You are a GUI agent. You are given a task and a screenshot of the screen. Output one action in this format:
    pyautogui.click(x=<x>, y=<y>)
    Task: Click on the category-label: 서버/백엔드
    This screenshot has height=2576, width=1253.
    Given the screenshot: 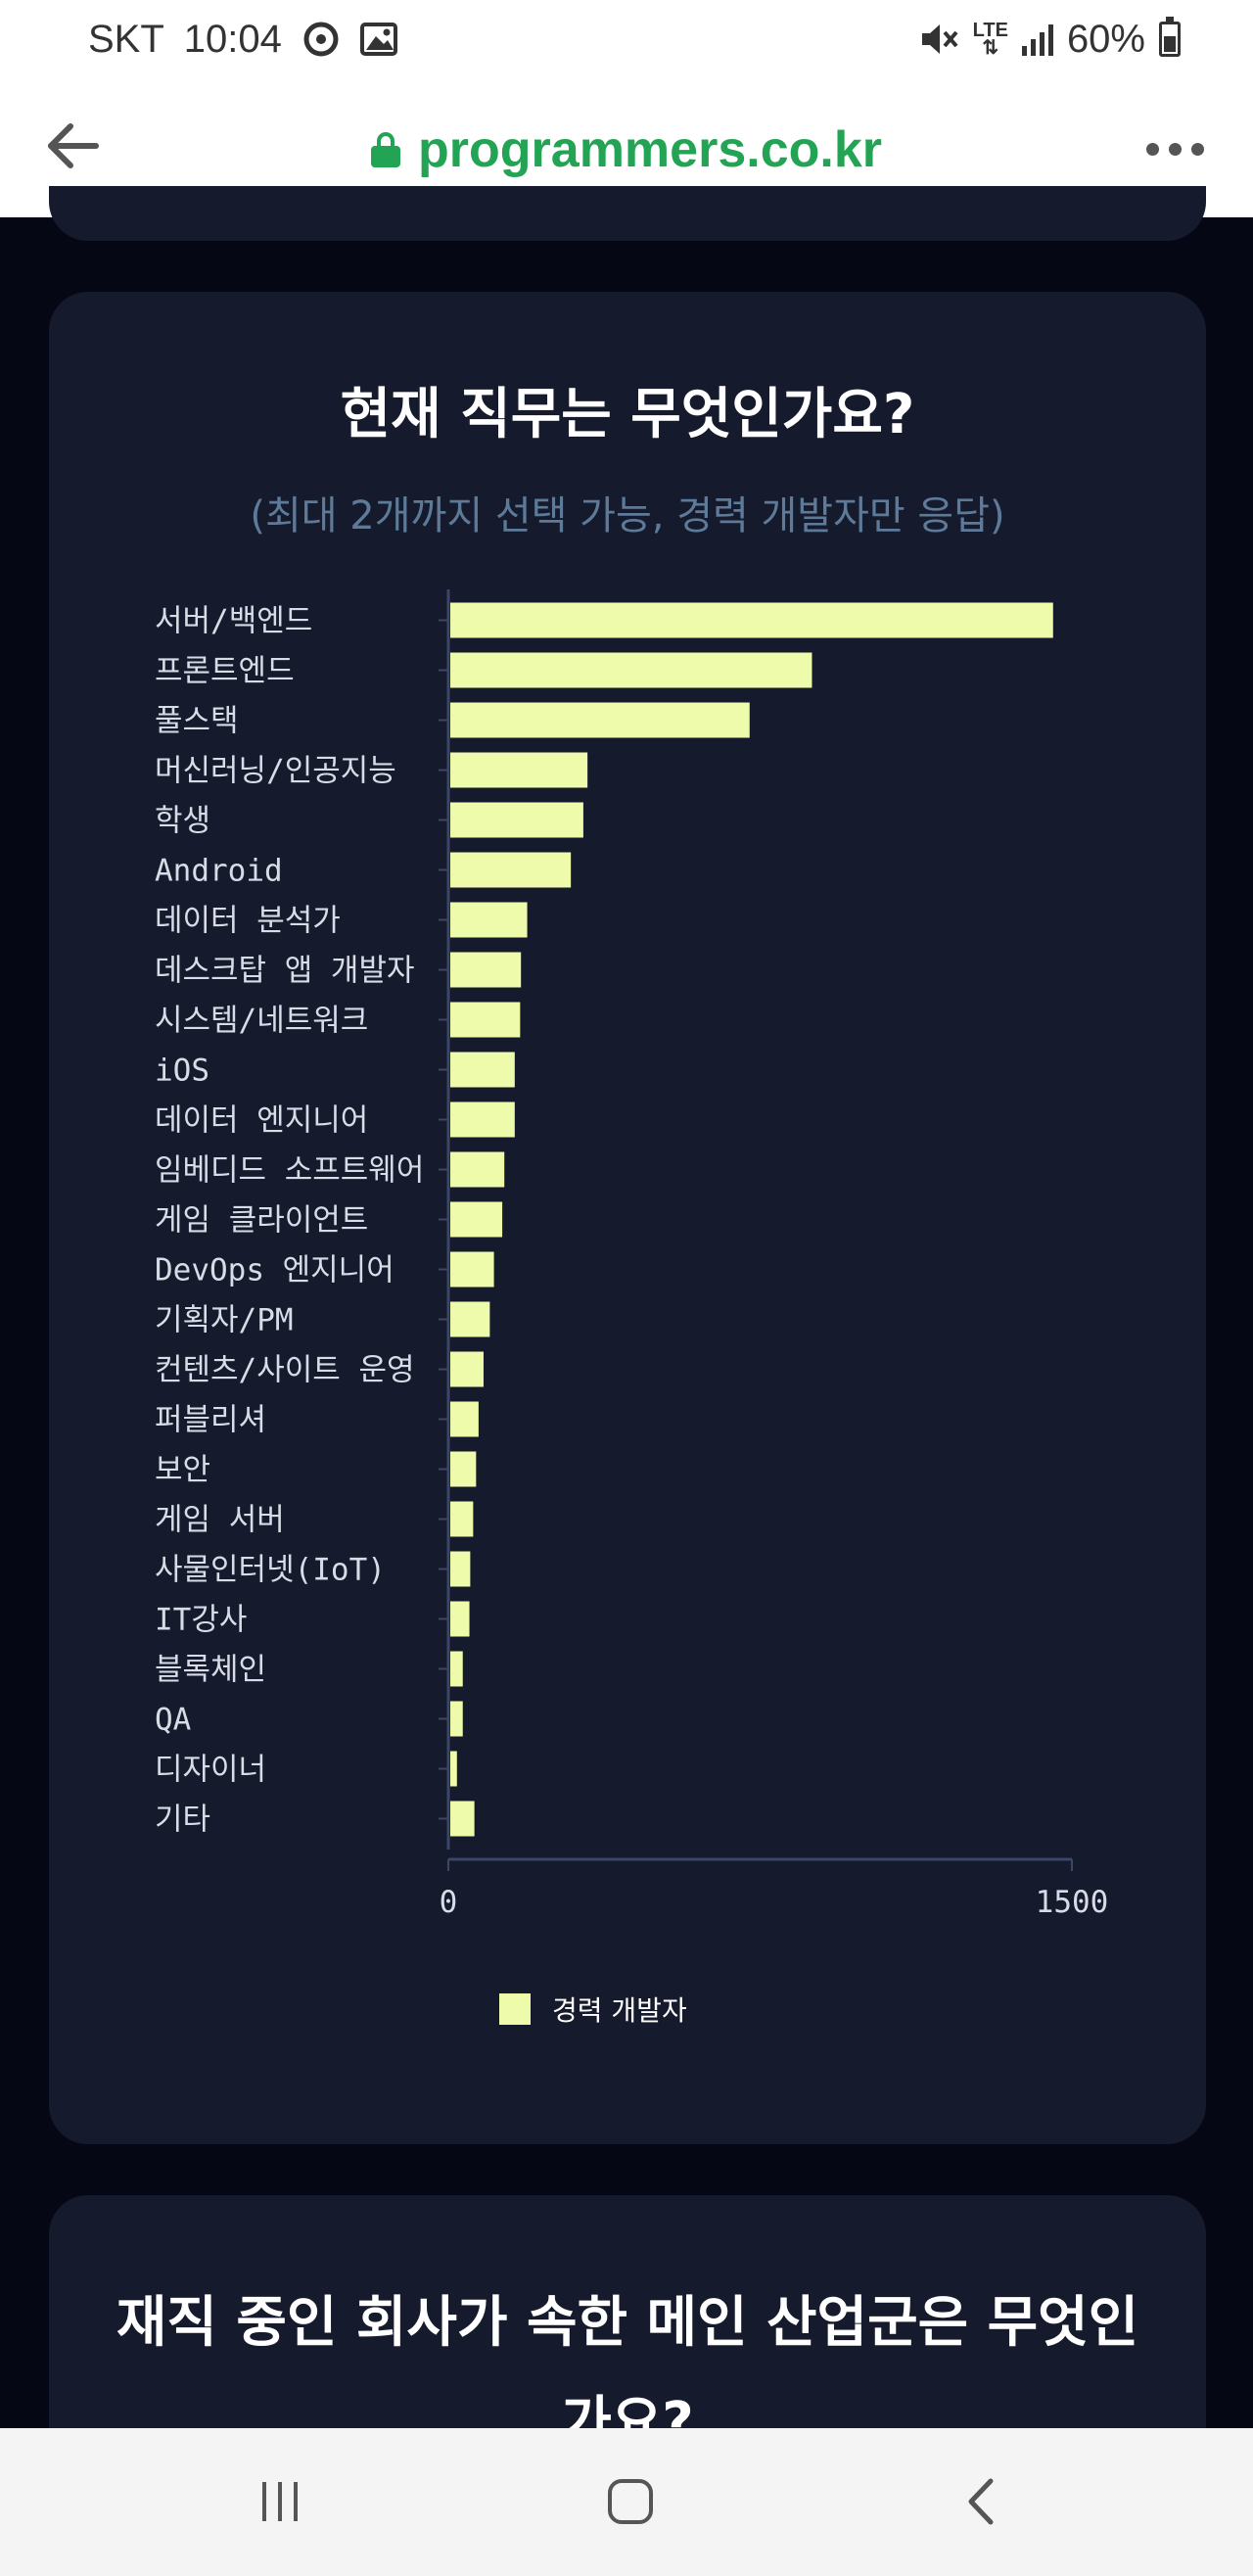 What is the action you would take?
    pyautogui.click(x=233, y=621)
    